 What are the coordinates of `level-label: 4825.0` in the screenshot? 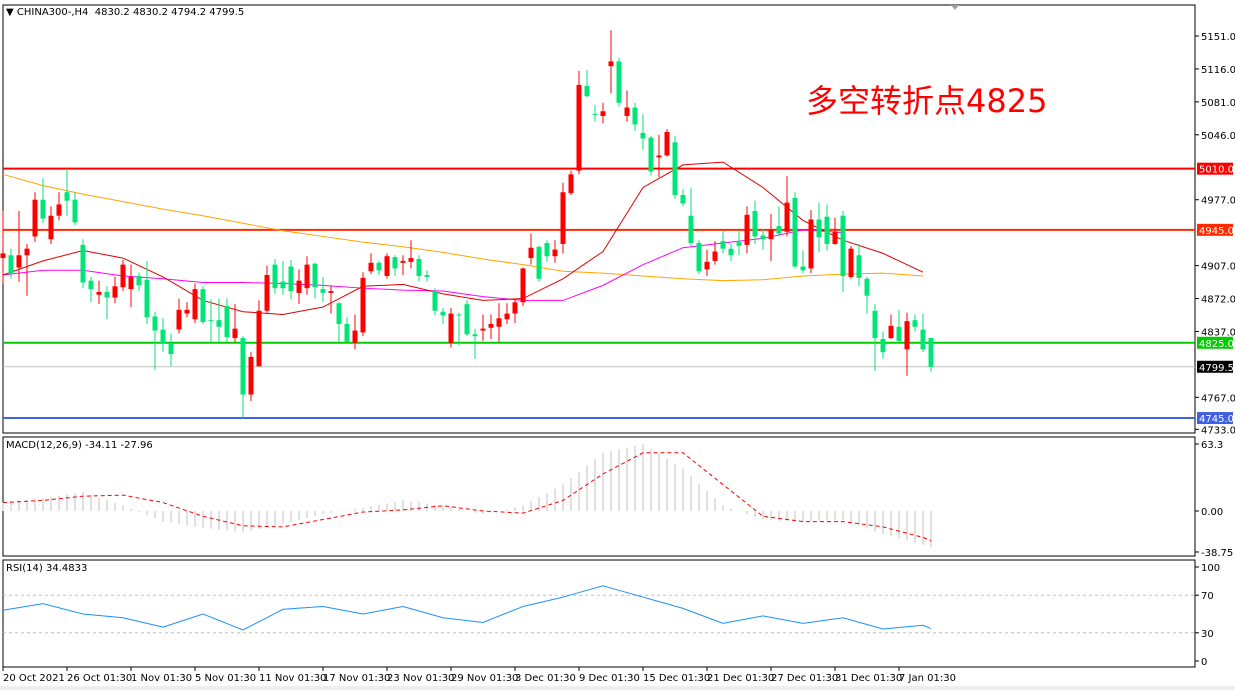 It's located at (1216, 344).